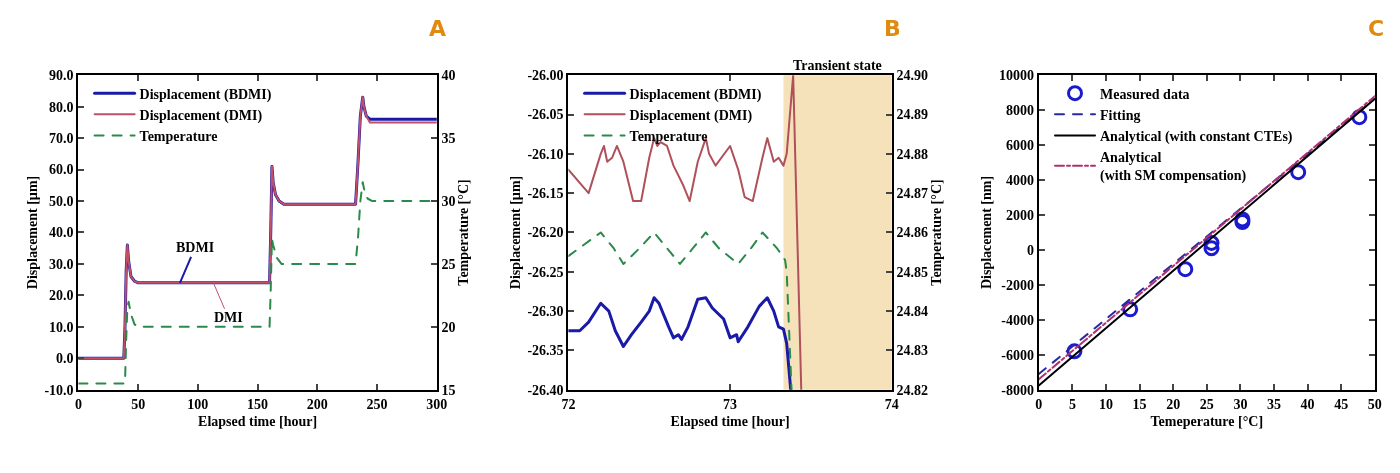 The height and width of the screenshot is (473, 1400). Describe the element at coordinates (61, 170) in the screenshot. I see `y-tick-label: 60.0` at that location.